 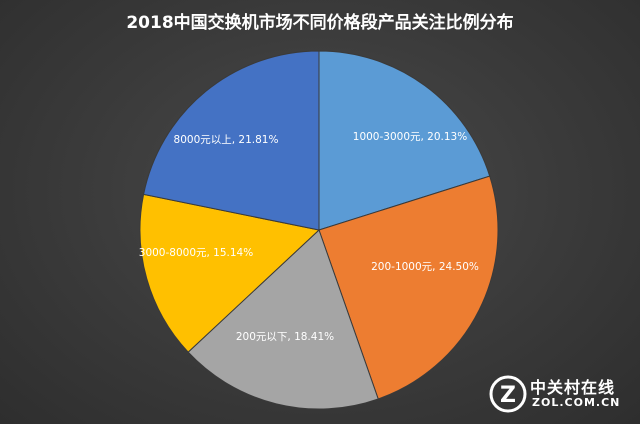 What do you see at coordinates (226, 140) in the screenshot?
I see `pie-data-label-5: 8000元以上, 21.81%` at bounding box center [226, 140].